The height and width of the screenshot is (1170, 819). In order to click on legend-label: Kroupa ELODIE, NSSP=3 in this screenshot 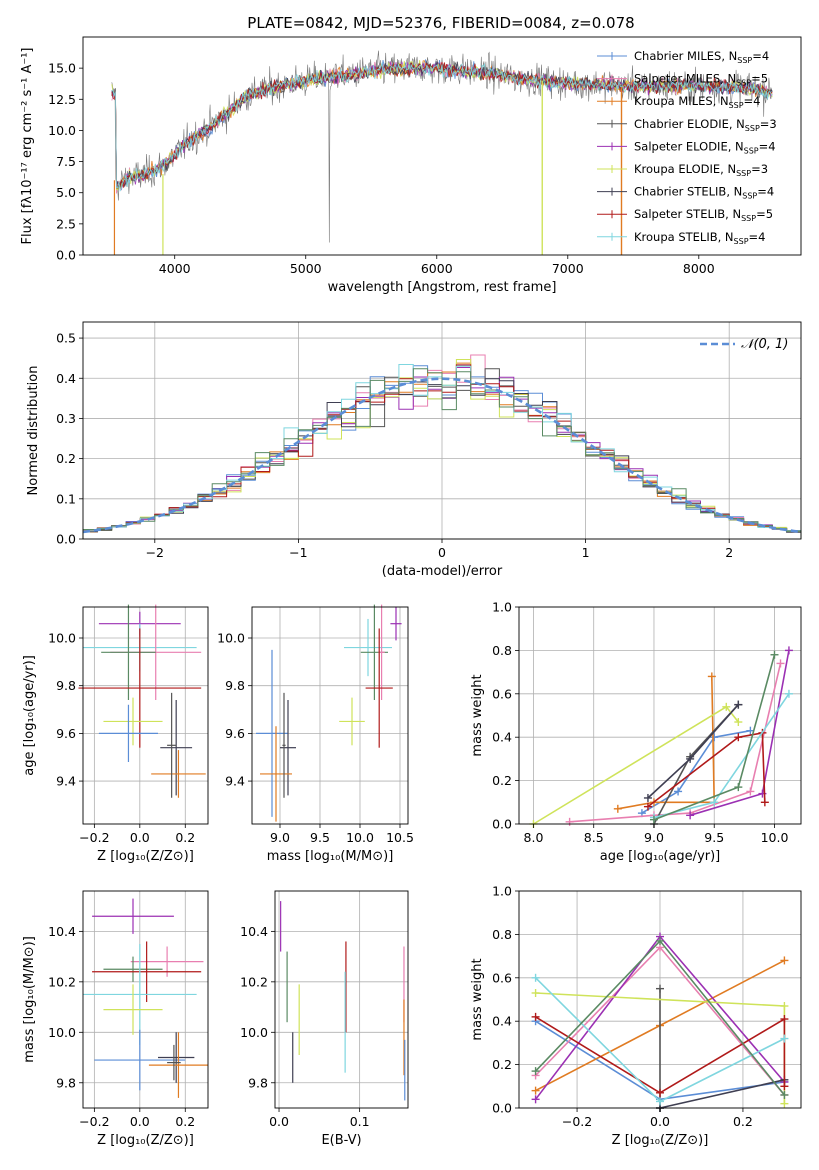, I will do `click(701, 170)`.